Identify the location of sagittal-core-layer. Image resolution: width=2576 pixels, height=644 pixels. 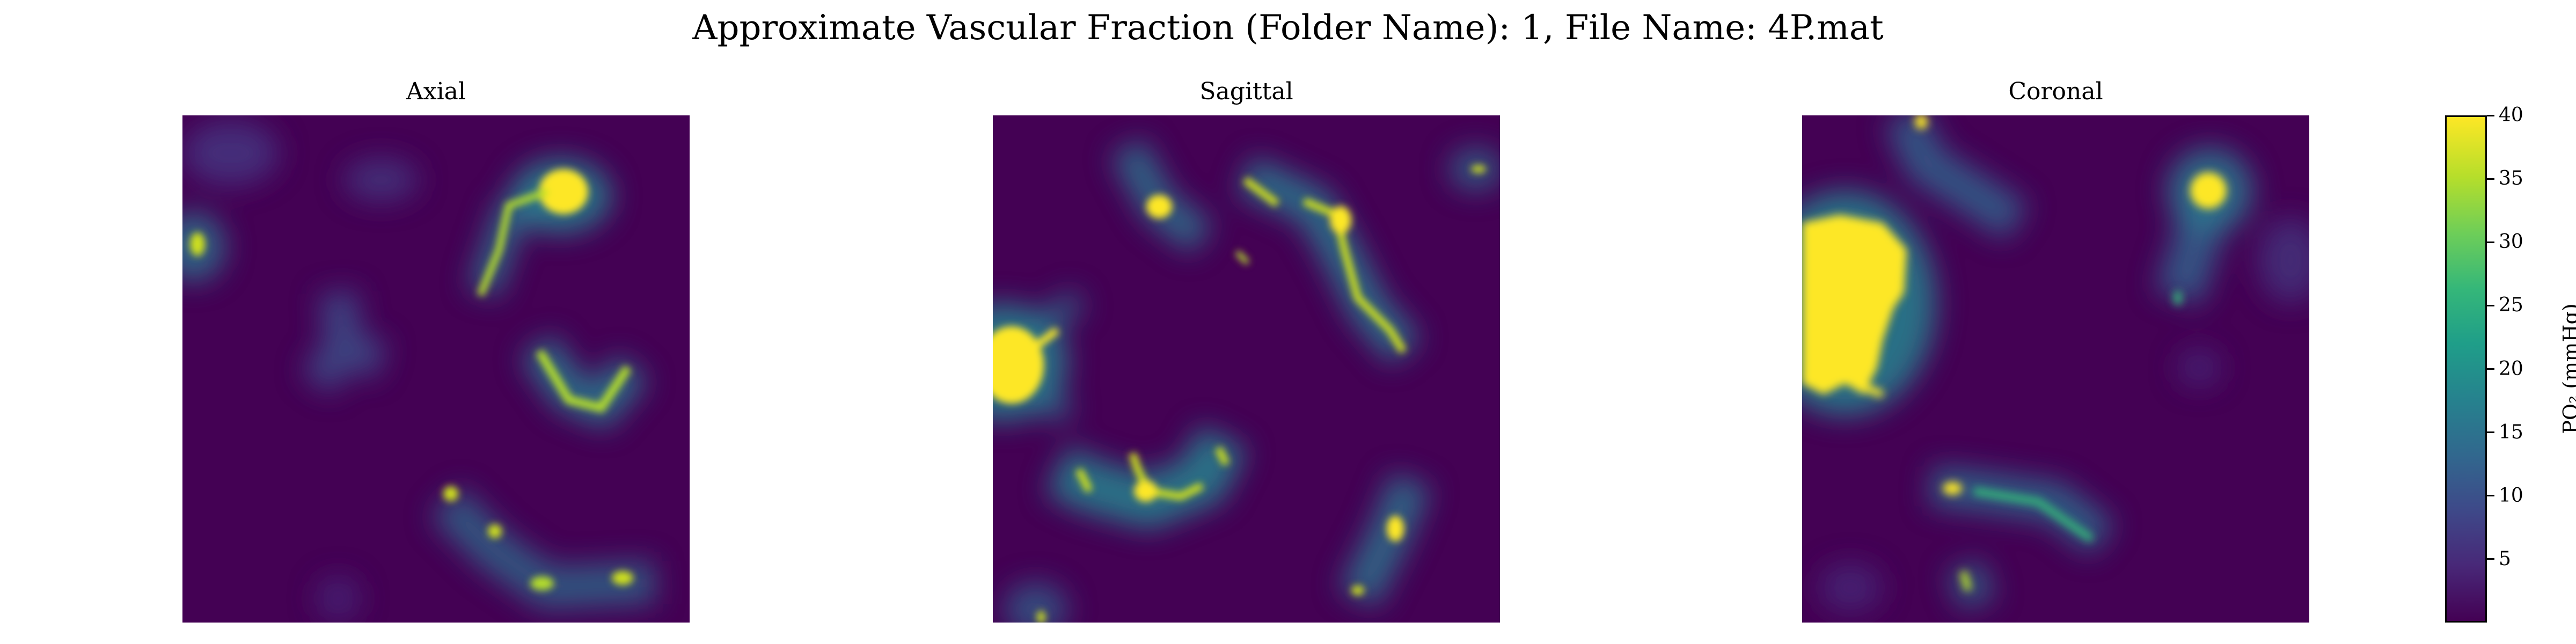
(1239, 394).